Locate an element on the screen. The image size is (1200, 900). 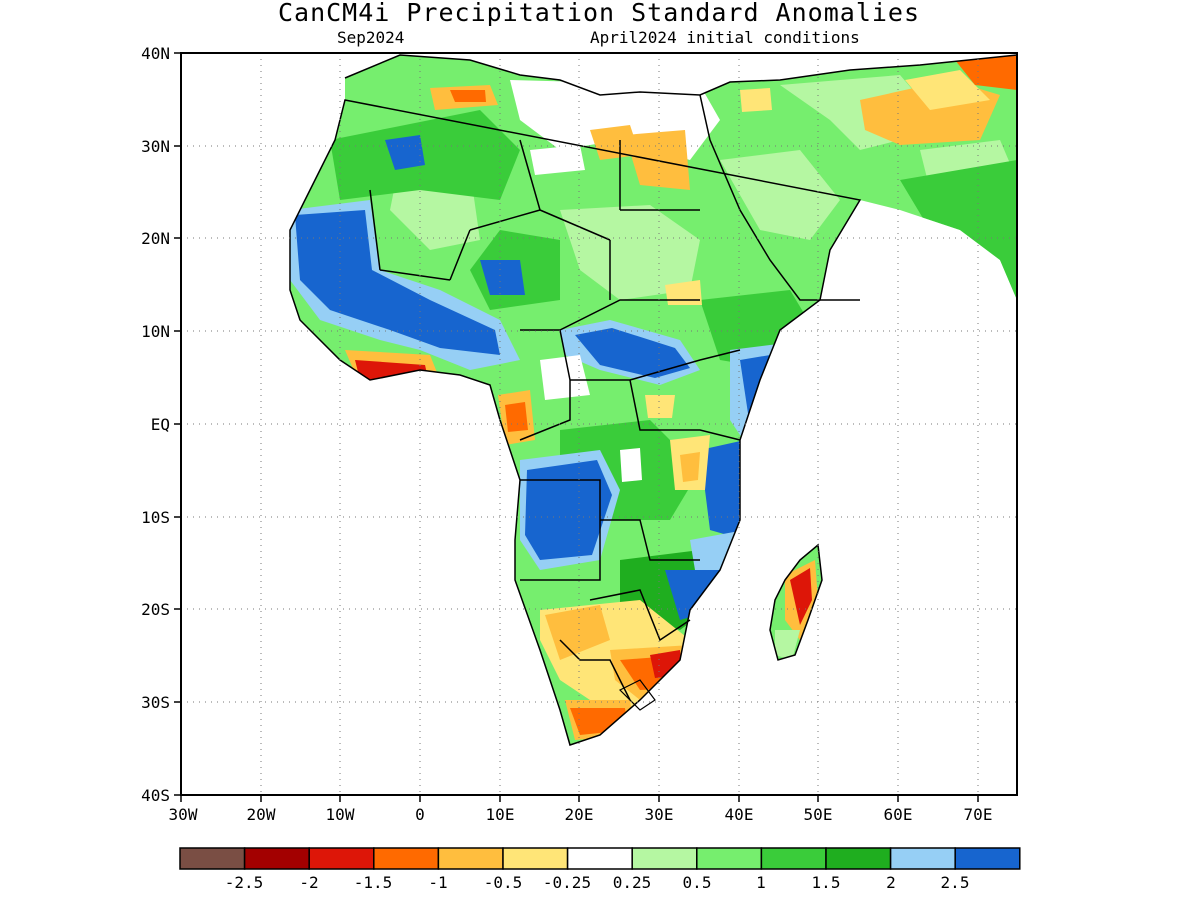
legend-label: -1 is located at coordinates (437, 882).